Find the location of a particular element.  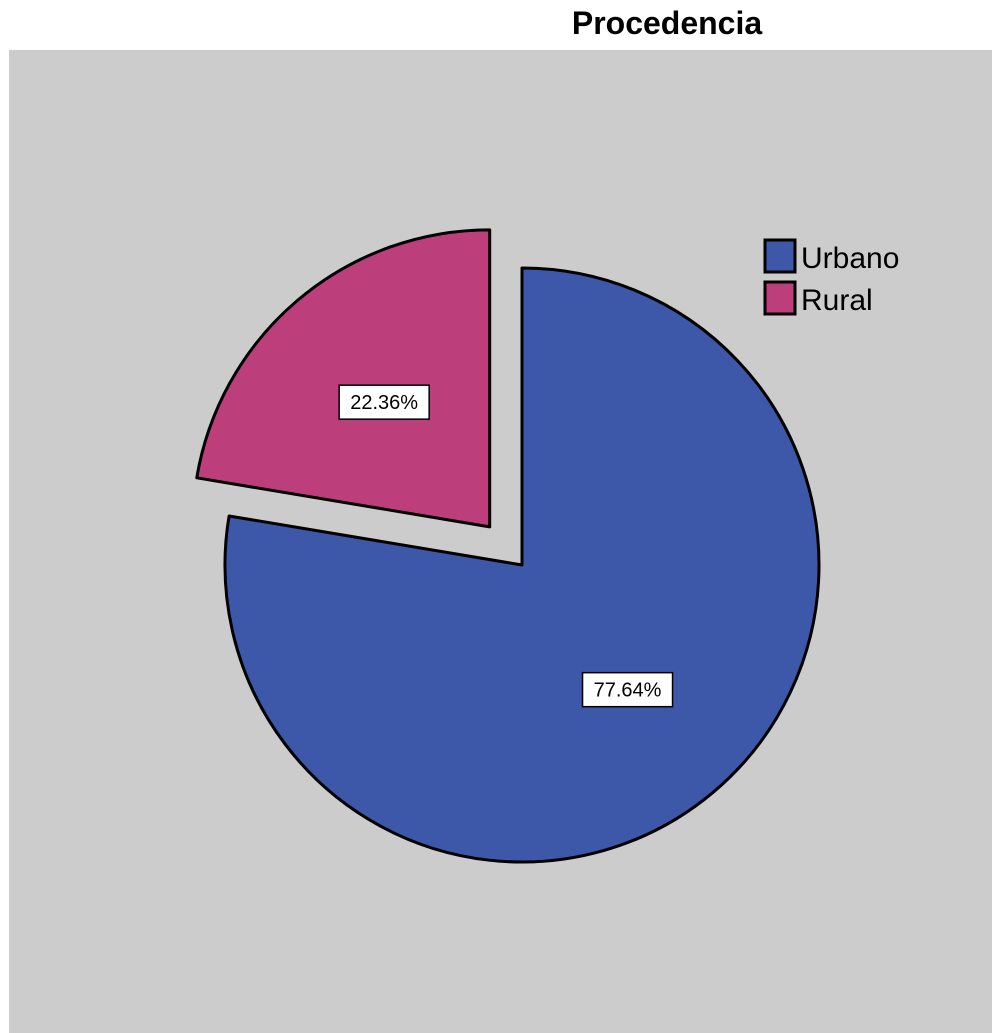

legend-label: Rural is located at coordinates (837, 300).